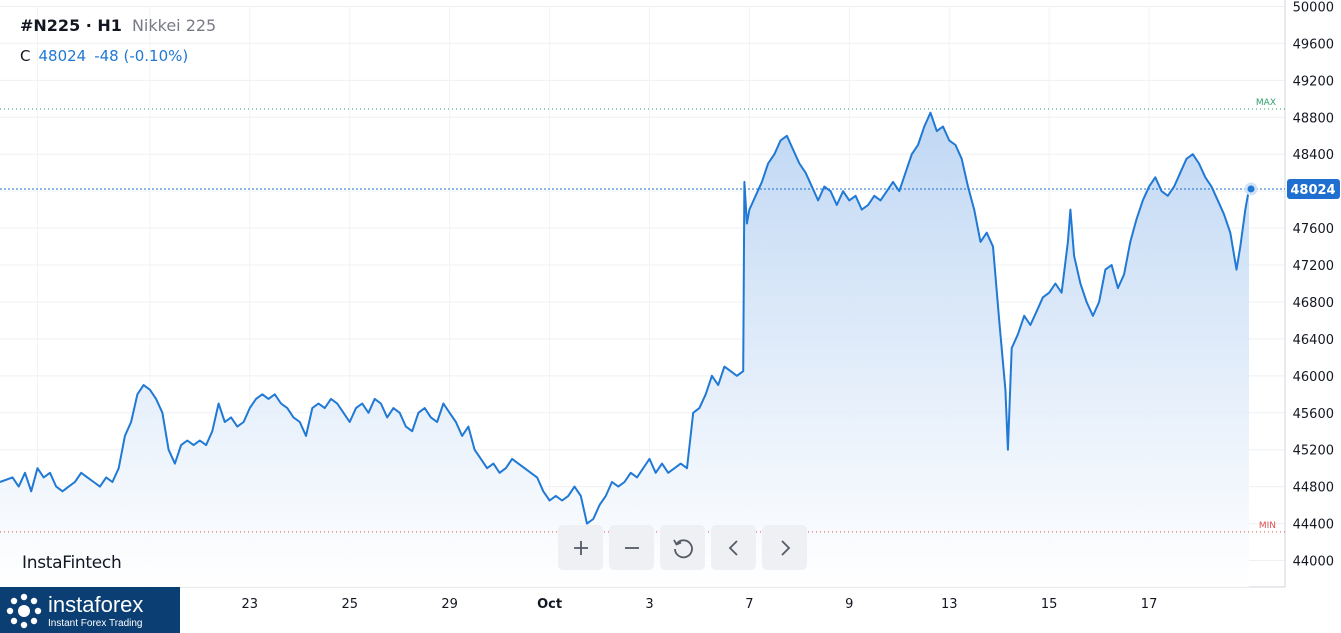 The height and width of the screenshot is (633, 1341). I want to click on x-tick-label: 13, so click(949, 604).